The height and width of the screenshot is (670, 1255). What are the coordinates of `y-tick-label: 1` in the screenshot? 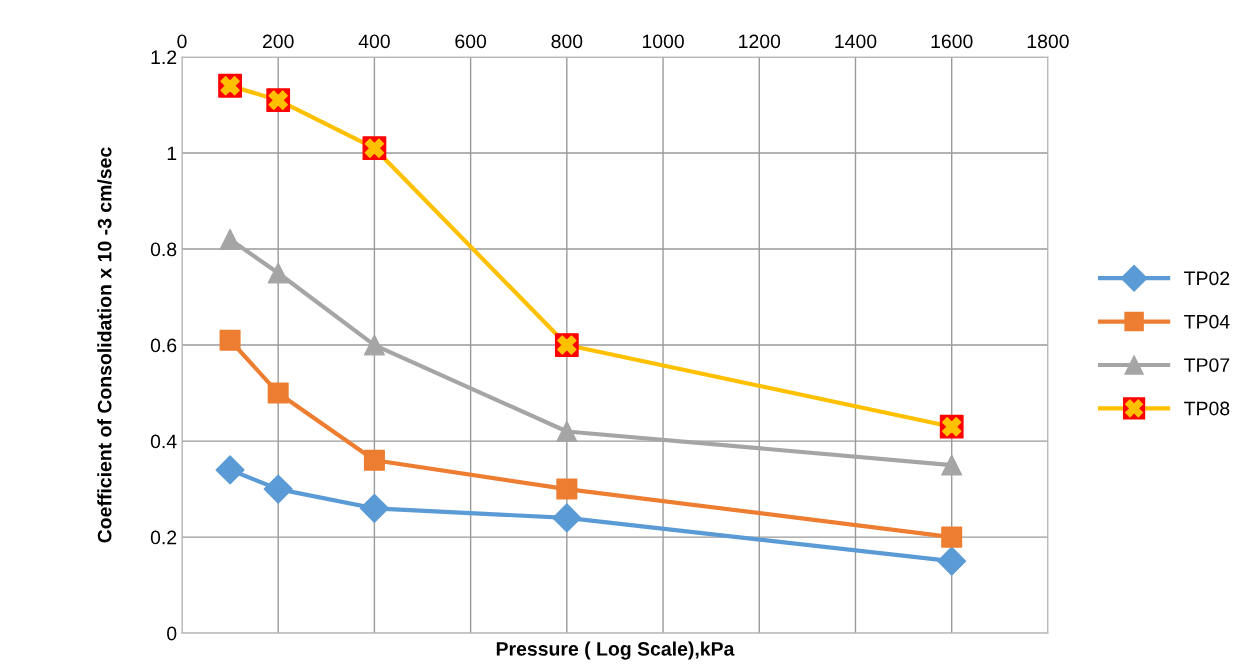 It's located at (172, 153).